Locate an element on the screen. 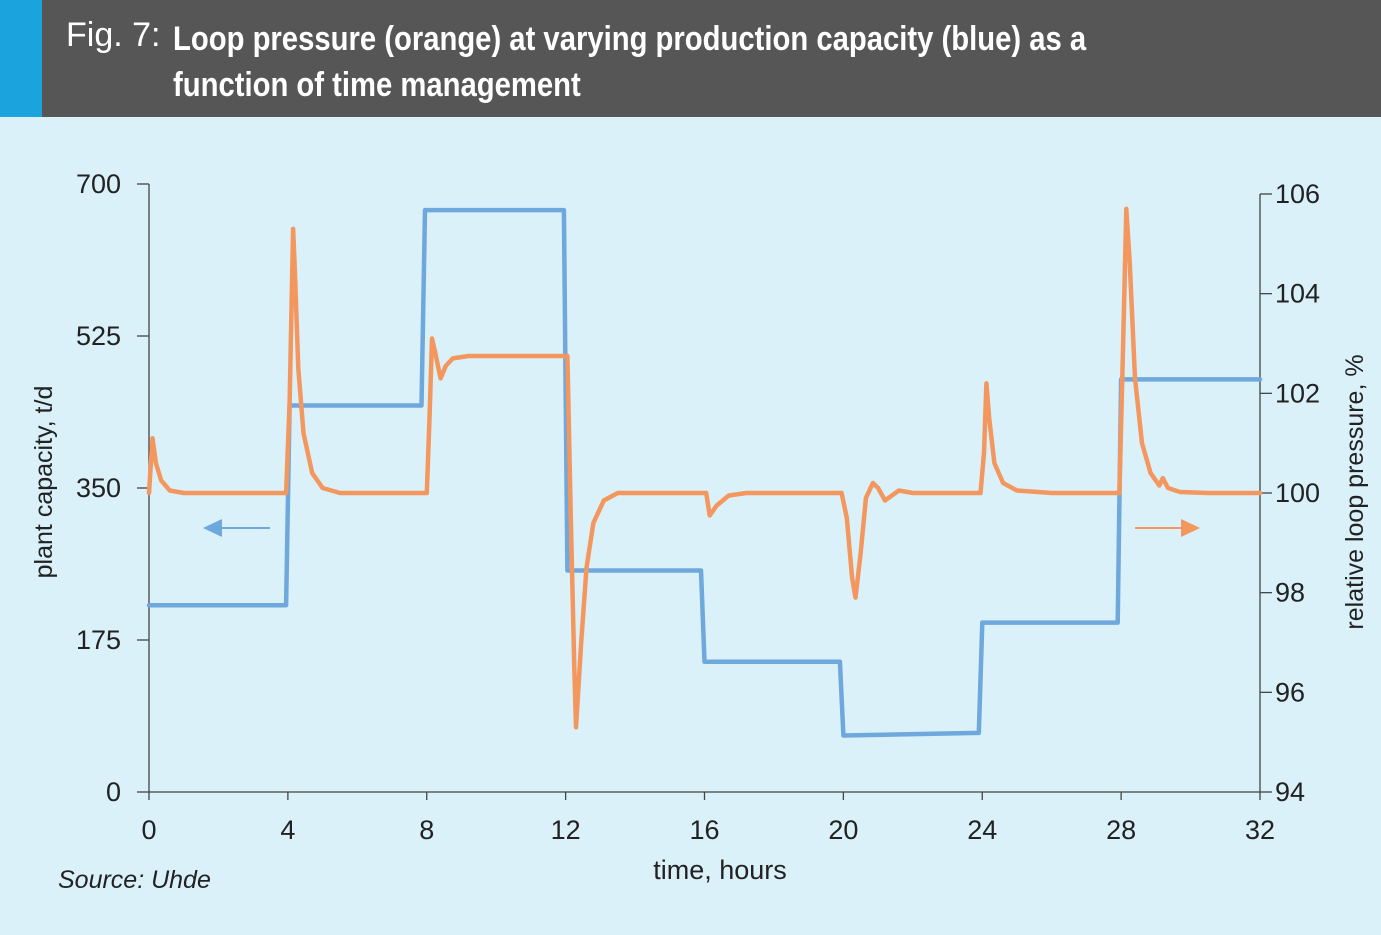 The image size is (1381, 935). left-axis-arrow-head is located at coordinates (212, 528).